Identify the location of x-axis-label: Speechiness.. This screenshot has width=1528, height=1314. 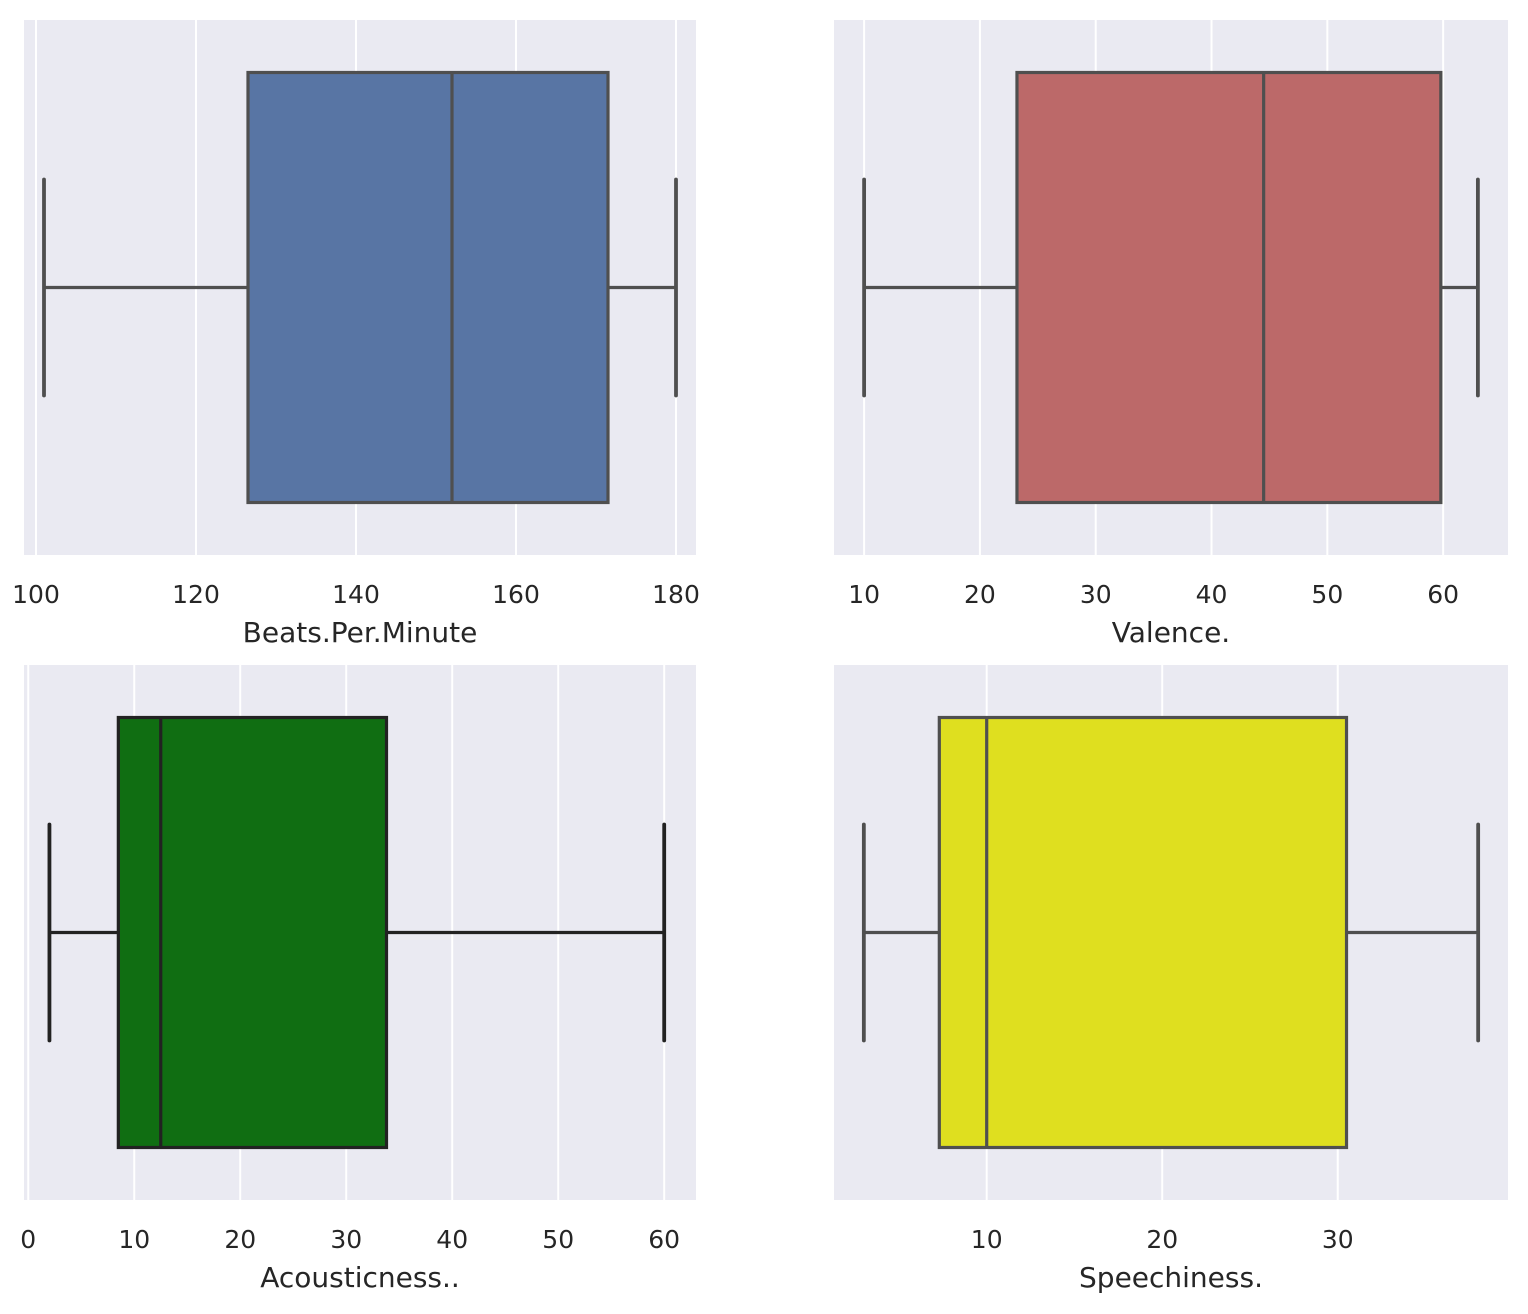
(1171, 1277).